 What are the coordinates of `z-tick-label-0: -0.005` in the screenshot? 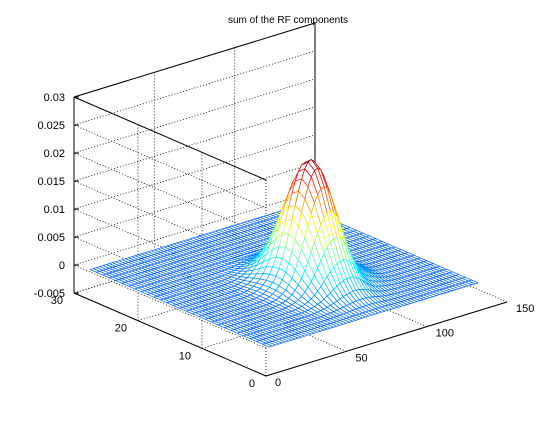 It's located at (49, 294).